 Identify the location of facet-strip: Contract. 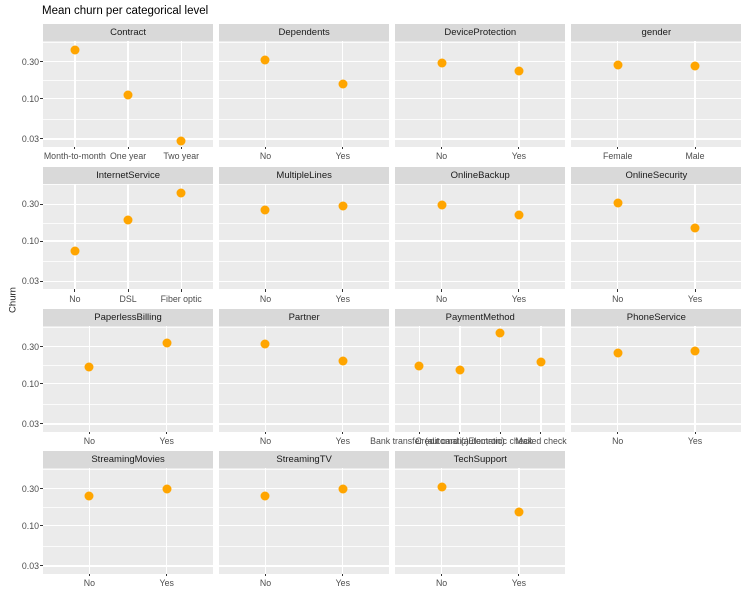
(128, 32).